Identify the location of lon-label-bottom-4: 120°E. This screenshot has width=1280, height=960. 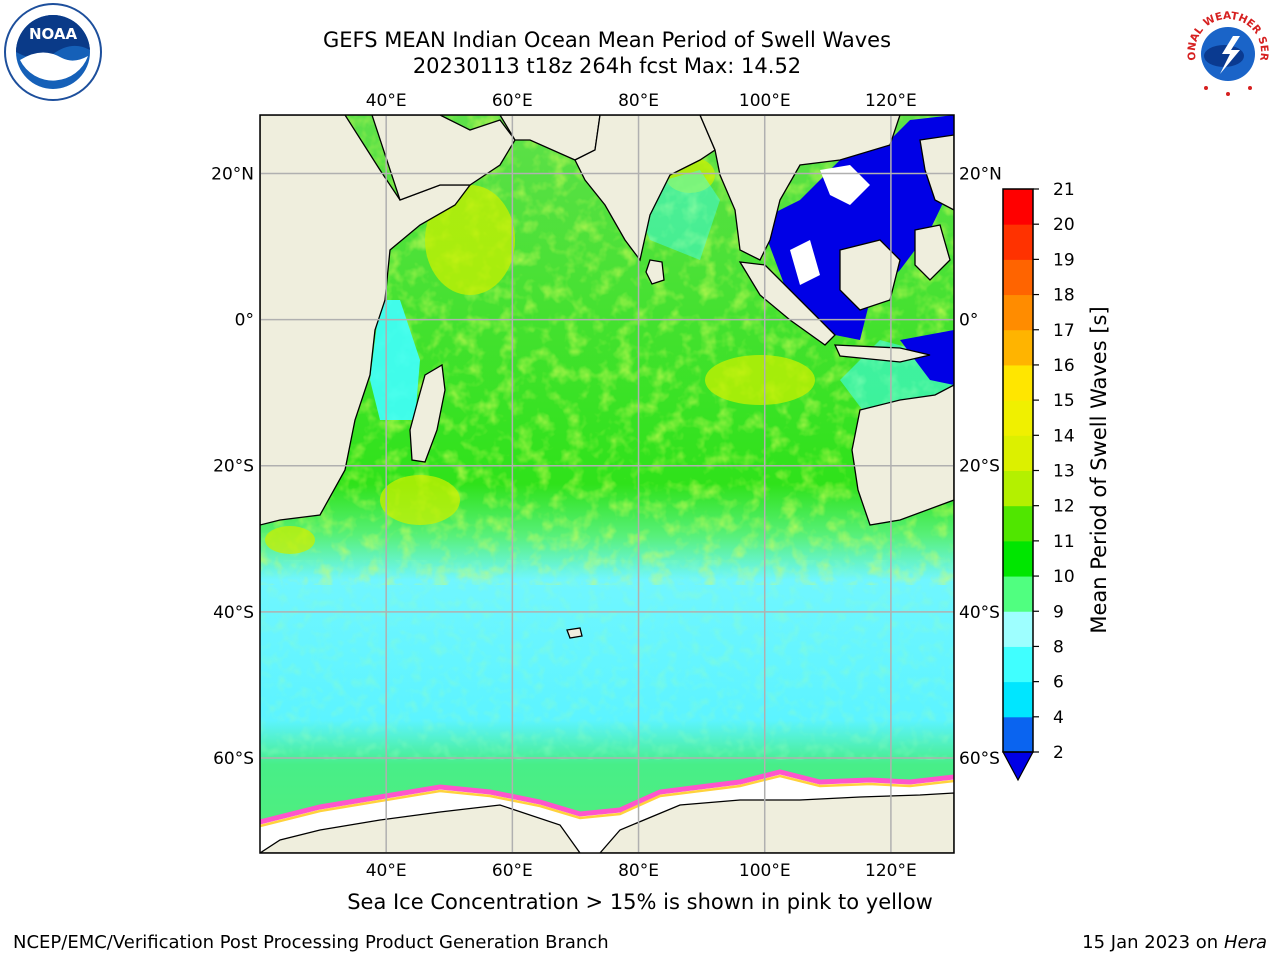
(891, 871).